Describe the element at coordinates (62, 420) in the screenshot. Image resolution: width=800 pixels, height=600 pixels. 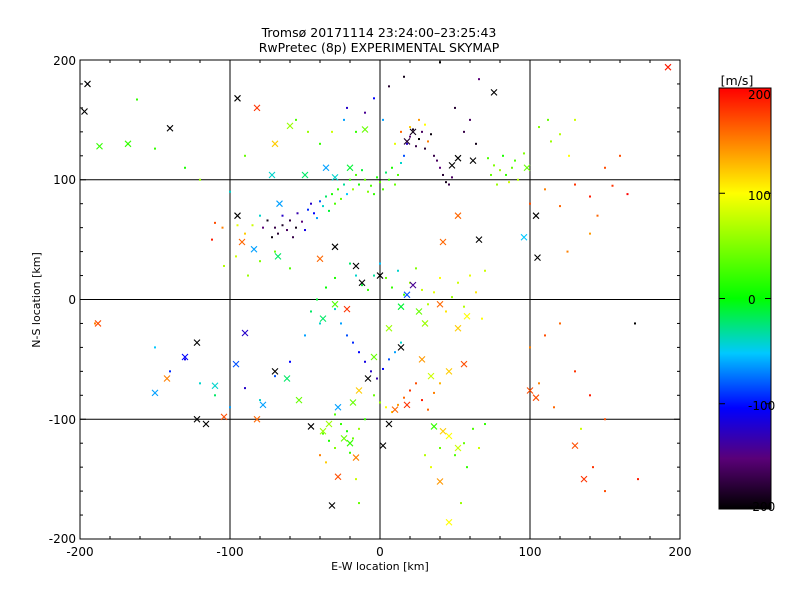
I see `y-tick-label: -100` at that location.